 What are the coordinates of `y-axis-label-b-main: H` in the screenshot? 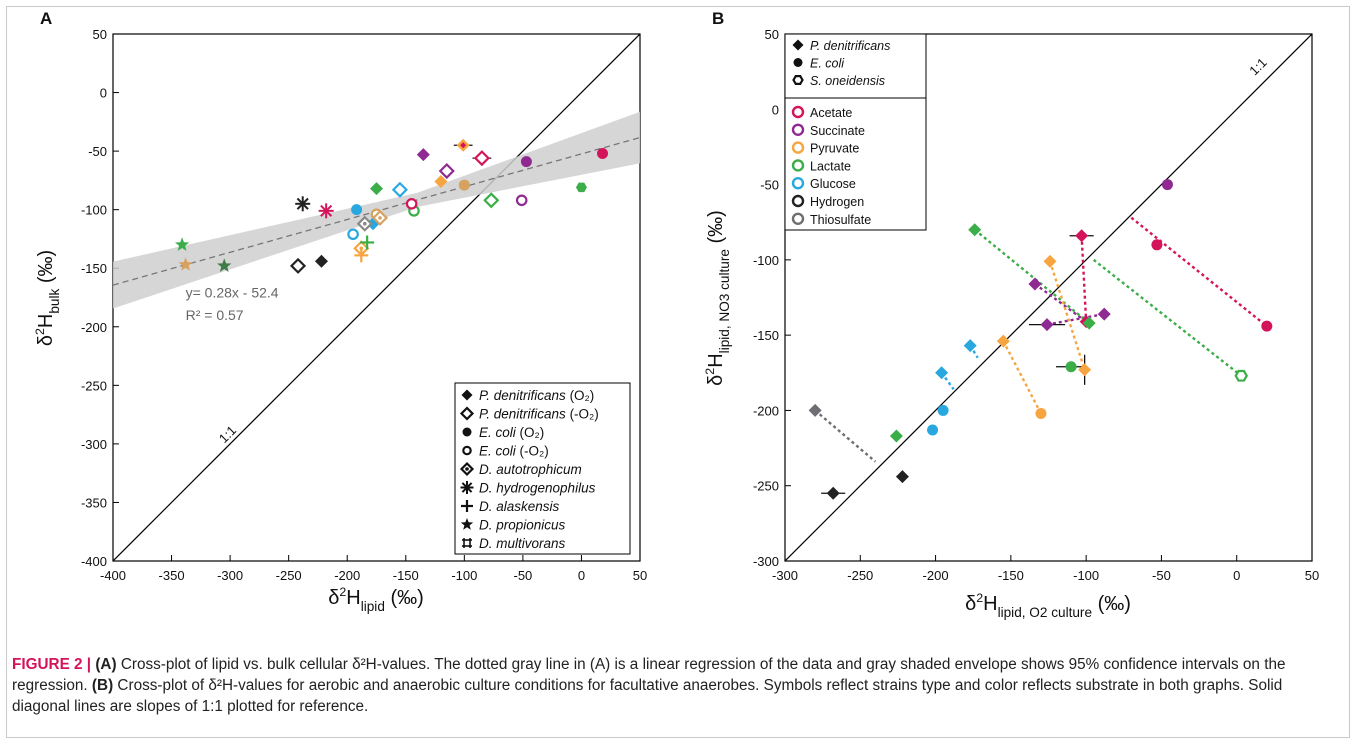 It's located at (716, 360).